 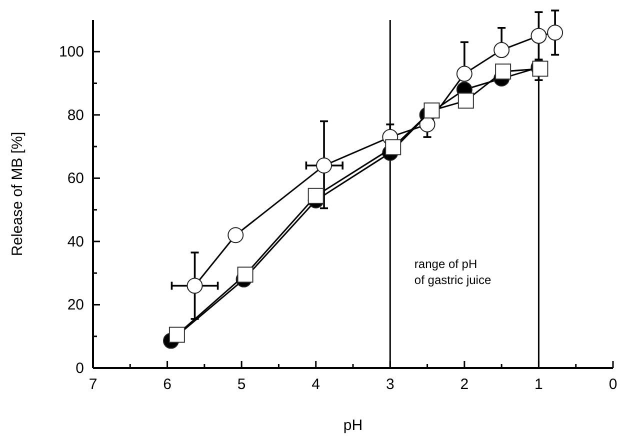 I want to click on x-tick-label: 6, so click(x=167, y=384).